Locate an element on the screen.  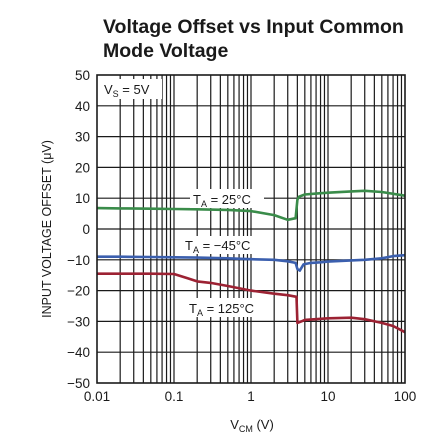
annotation-minus45c: TA = −45°C is located at coordinates (217, 246).